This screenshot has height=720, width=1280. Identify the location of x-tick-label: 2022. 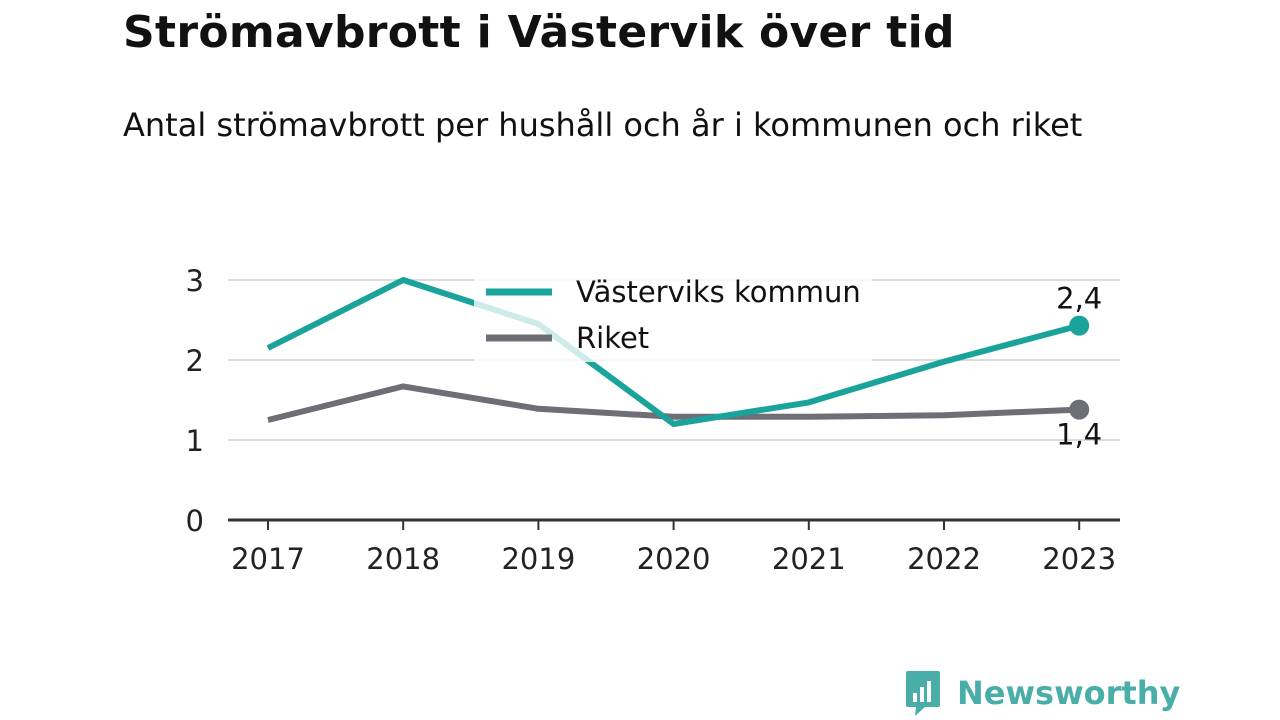
(944, 559).